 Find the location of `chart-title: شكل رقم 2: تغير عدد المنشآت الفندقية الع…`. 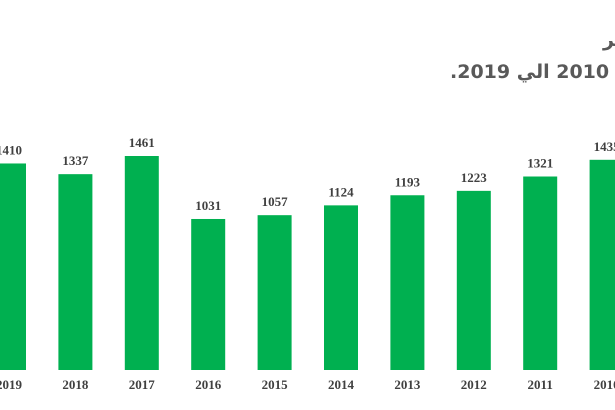

chart-title: شكل رقم 2: تغير عدد المنشآت الفندقية الع… is located at coordinates (608, 39).